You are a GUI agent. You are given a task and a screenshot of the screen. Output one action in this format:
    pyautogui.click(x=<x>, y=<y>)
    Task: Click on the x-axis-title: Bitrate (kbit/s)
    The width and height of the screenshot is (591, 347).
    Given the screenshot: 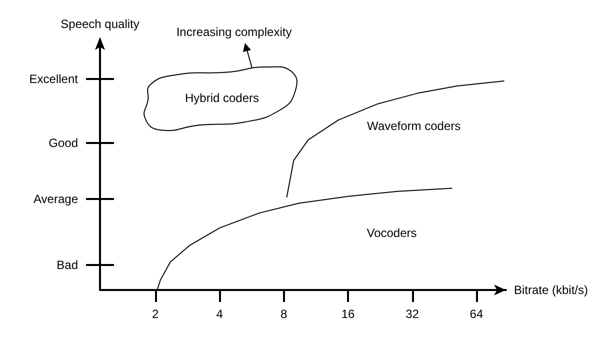 What is the action you would take?
    pyautogui.click(x=551, y=290)
    